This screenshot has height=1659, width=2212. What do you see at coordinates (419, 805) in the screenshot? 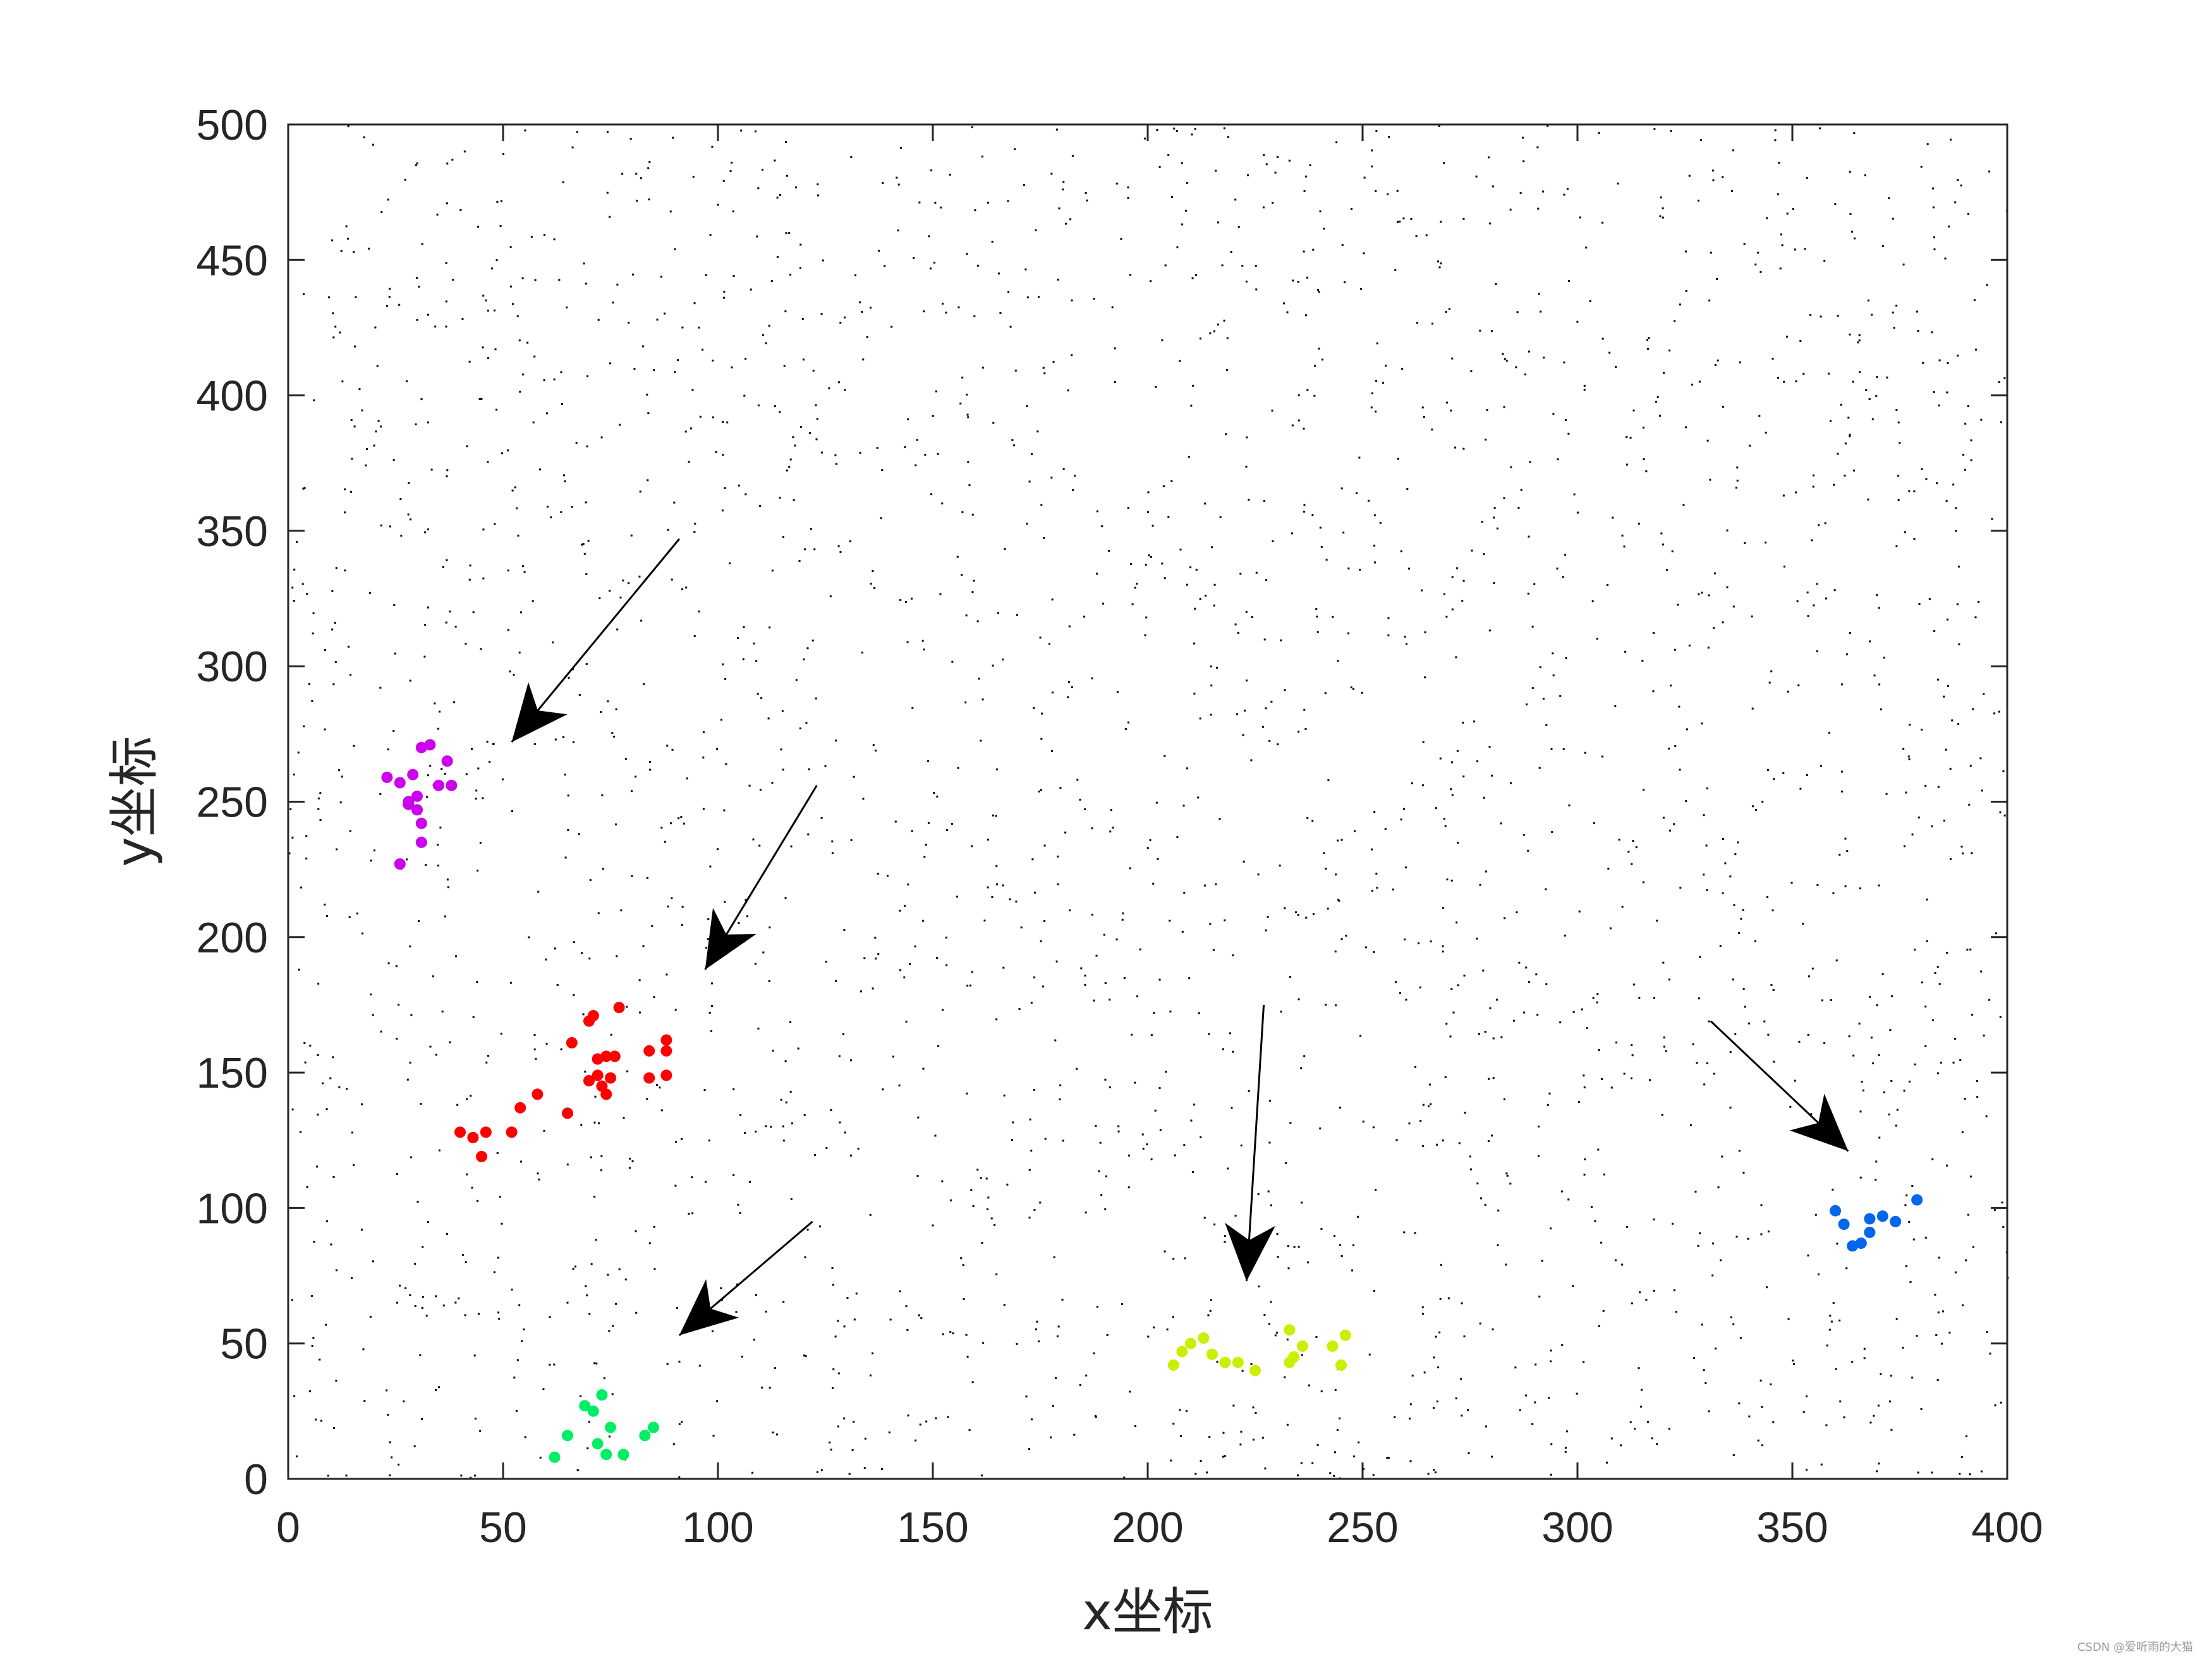
I see `series-cluster` at bounding box center [419, 805].